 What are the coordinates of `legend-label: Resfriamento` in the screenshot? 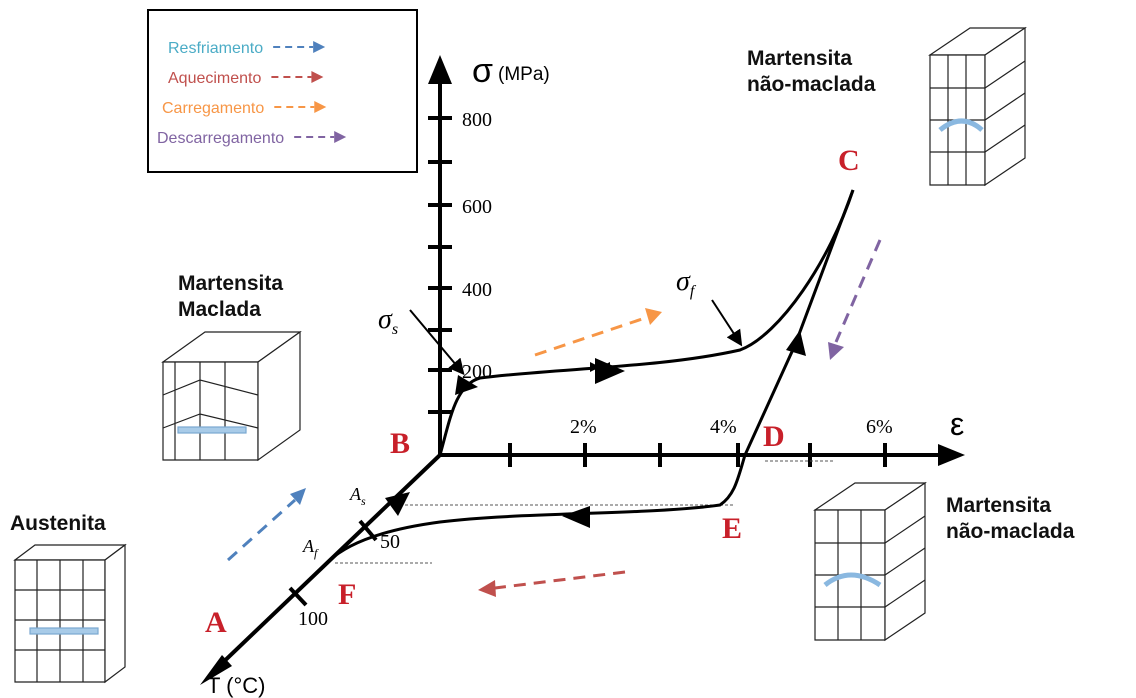 It's located at (215, 48).